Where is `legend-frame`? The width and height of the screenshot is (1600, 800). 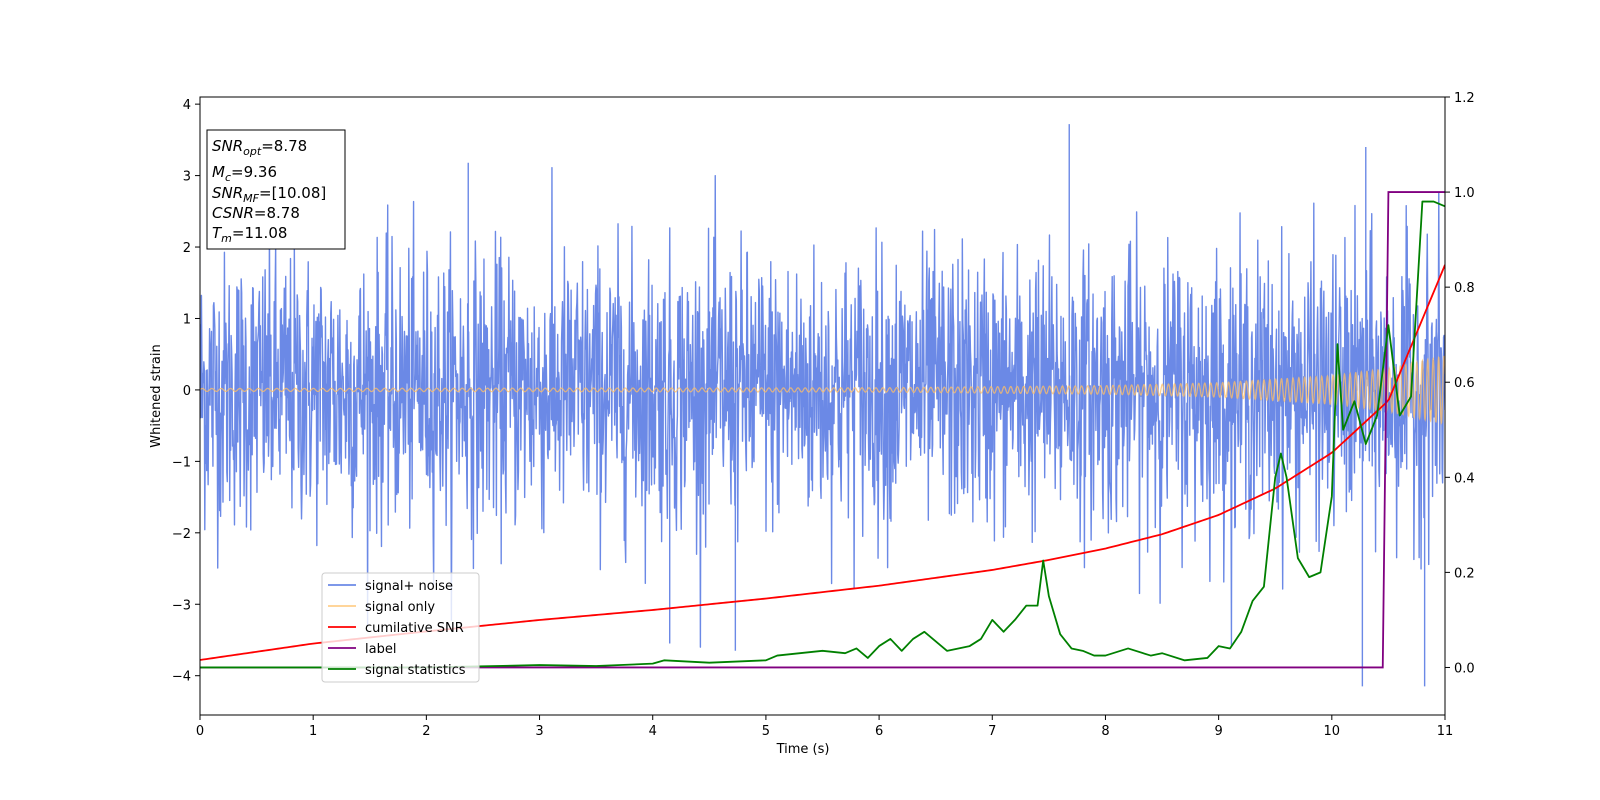
legend-frame is located at coordinates (400, 627).